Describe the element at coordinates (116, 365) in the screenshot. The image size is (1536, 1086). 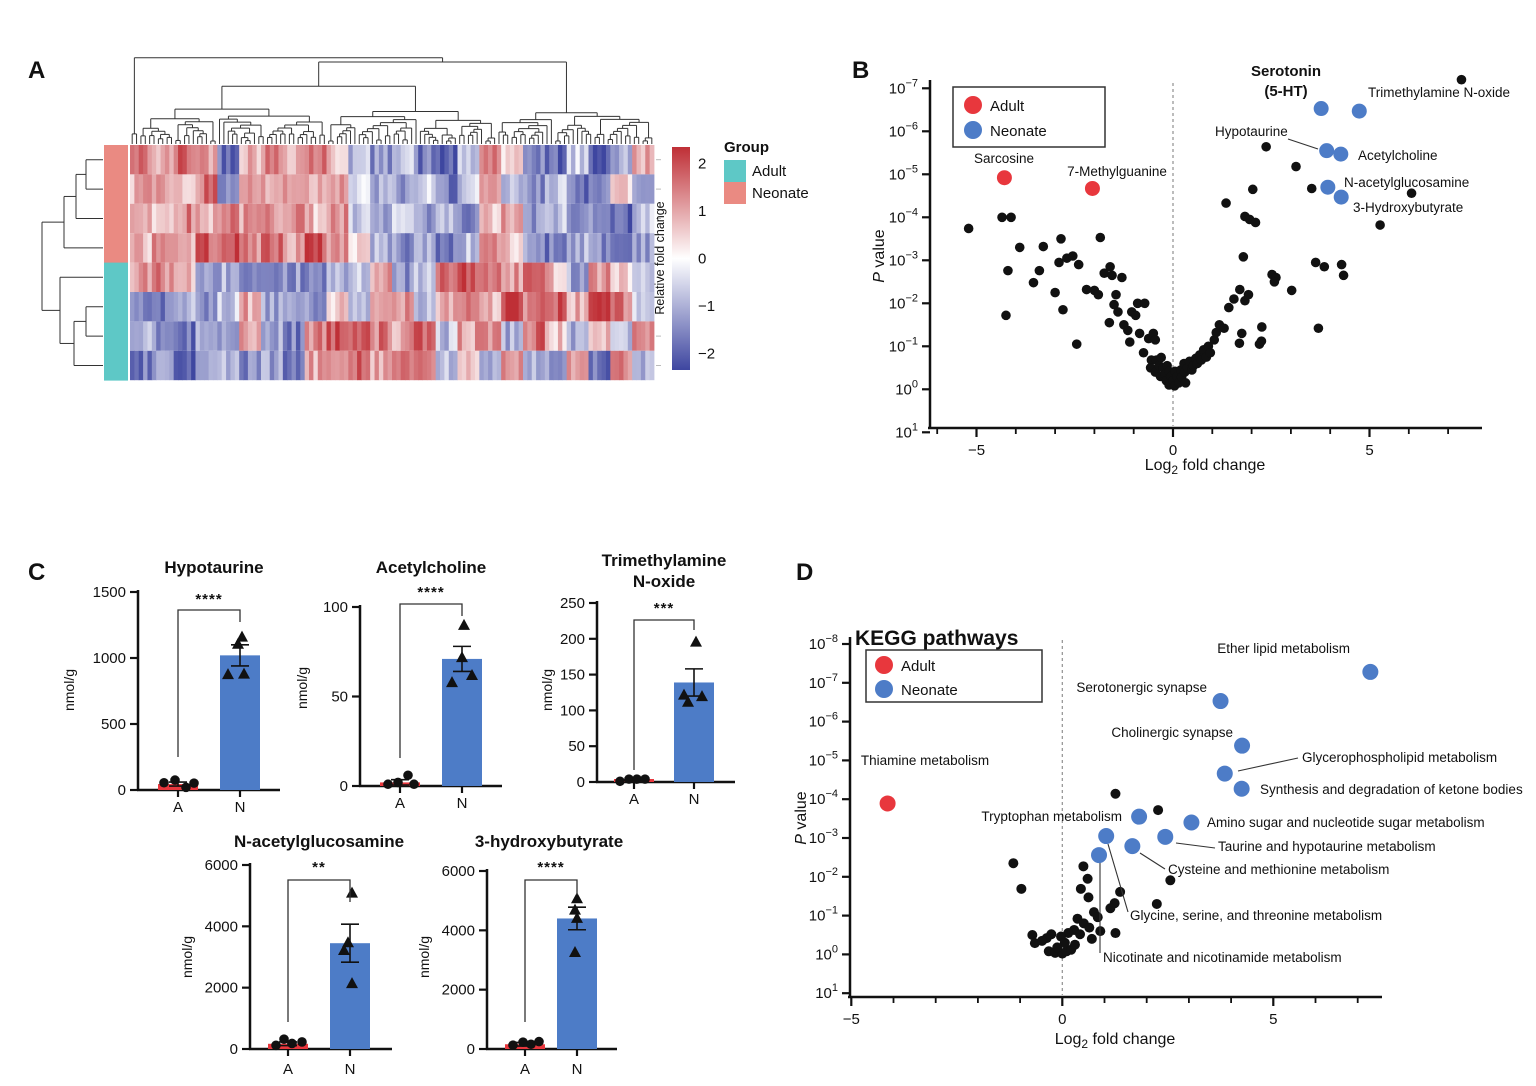
I see `row-group-strip` at that location.